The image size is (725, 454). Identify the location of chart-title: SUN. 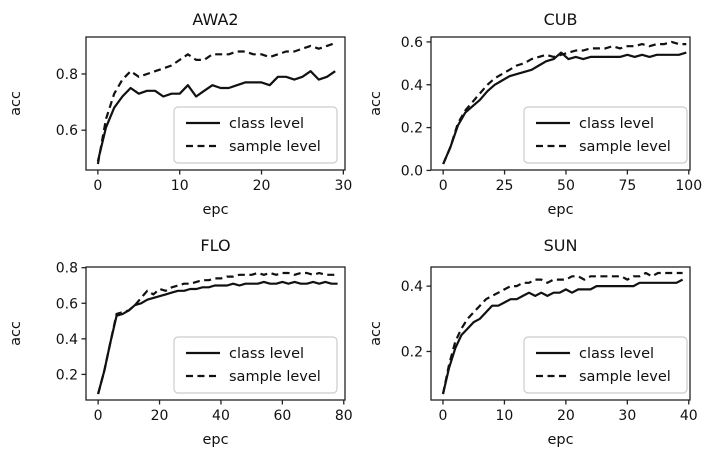
(561, 245).